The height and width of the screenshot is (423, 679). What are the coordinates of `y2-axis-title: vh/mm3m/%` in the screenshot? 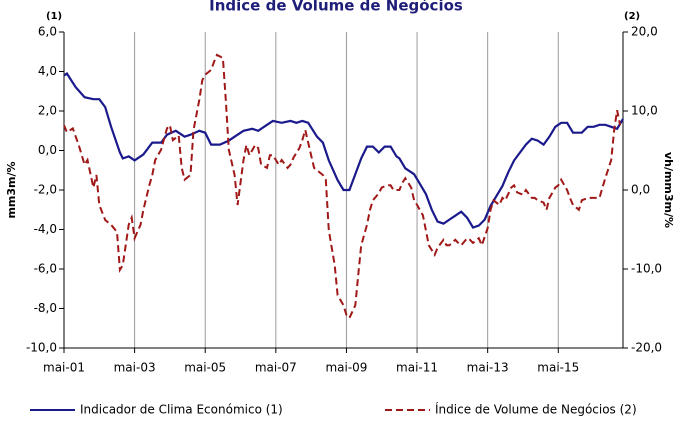 It's located at (668, 190).